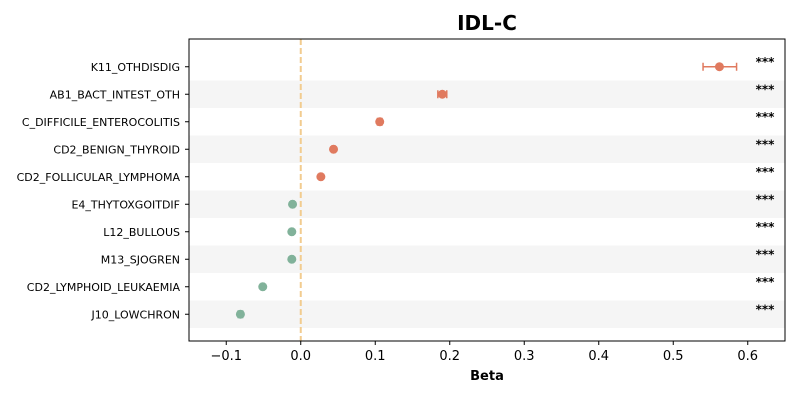  What do you see at coordinates (141, 232) in the screenshot?
I see `y-tick-label: L12_BULLOUS` at bounding box center [141, 232].